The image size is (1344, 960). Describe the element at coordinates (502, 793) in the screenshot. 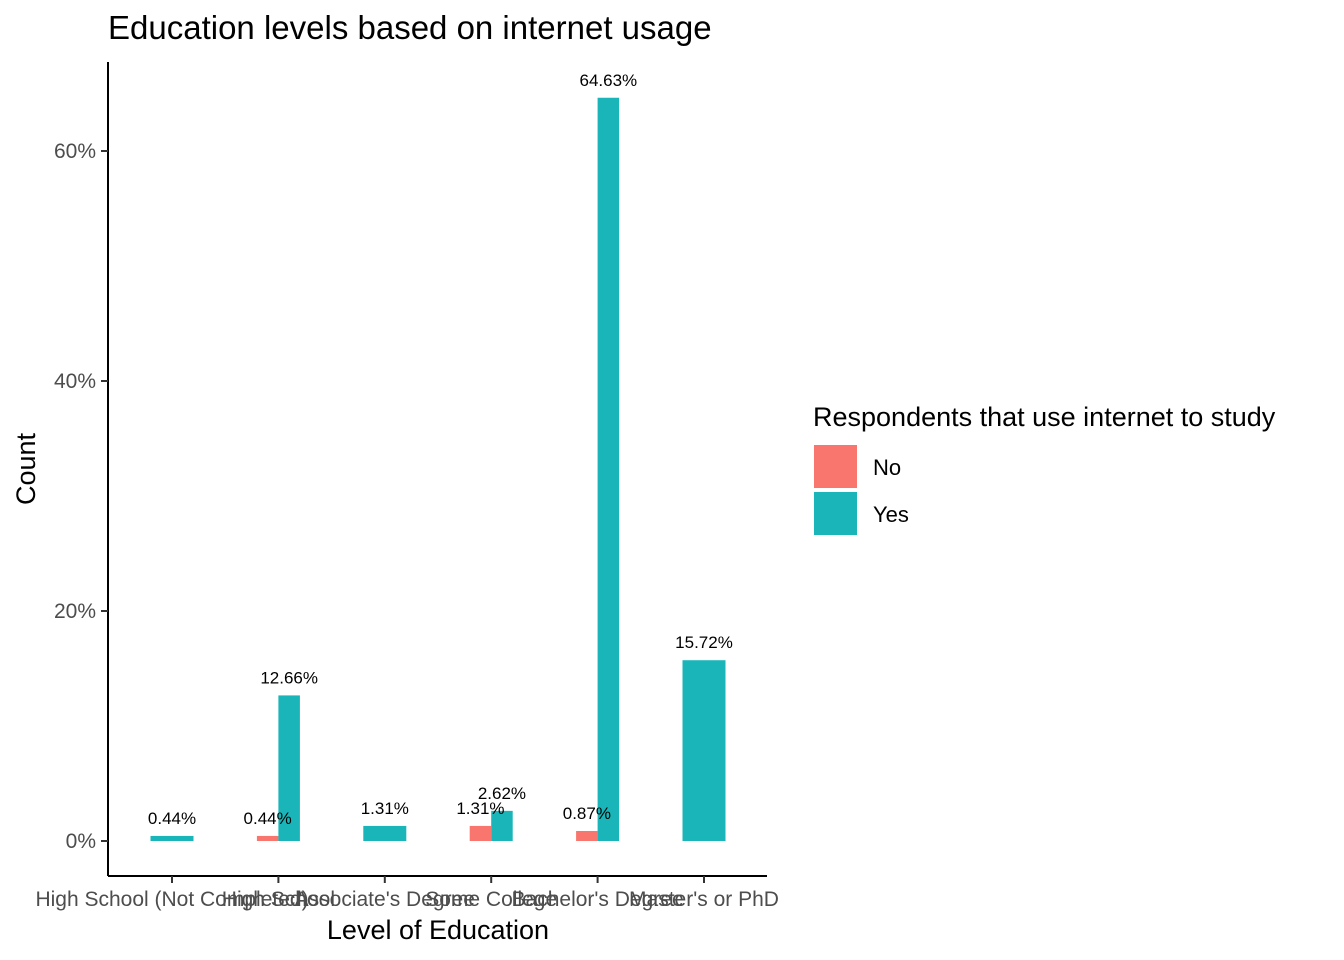

I see `data-label: 2.62%` at that location.